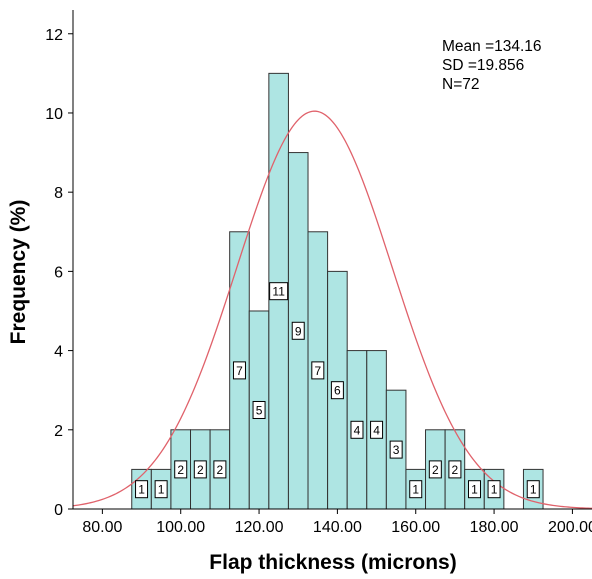 The height and width of the screenshot is (579, 592). What do you see at coordinates (494, 527) in the screenshot?
I see `x-tick-label: 180.00` at bounding box center [494, 527].